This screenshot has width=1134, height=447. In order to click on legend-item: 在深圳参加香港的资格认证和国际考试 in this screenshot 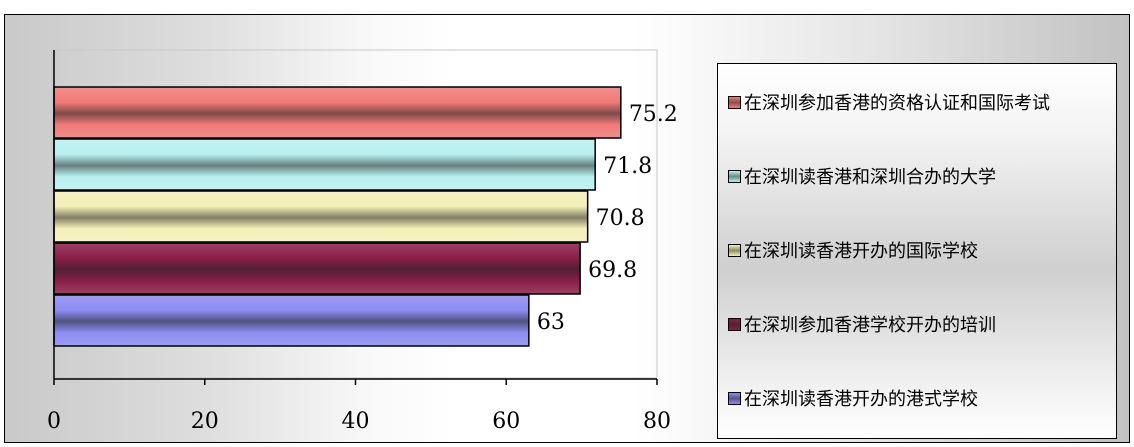, I will do `click(889, 102)`.